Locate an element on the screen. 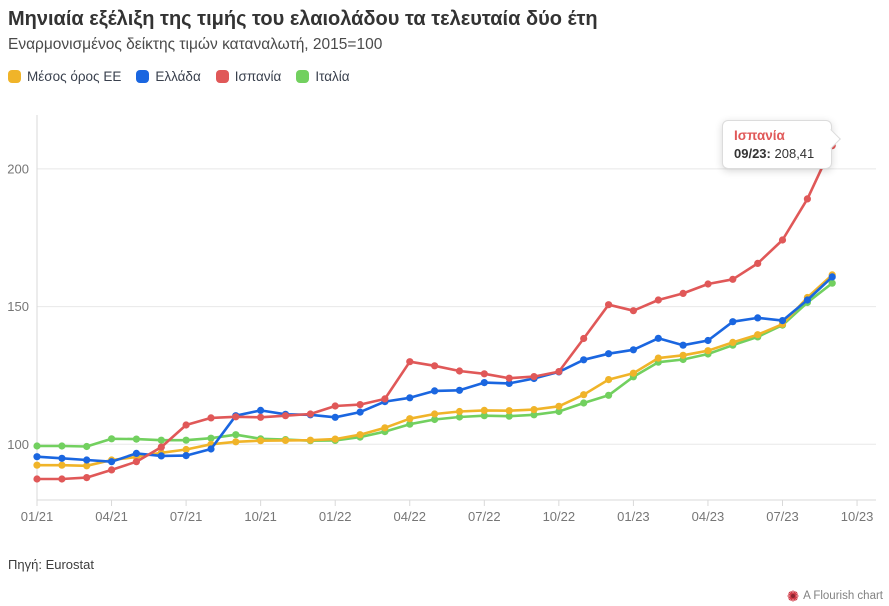 This screenshot has width=889, height=606. legend-item-eu_average: Μέσος όρος ΕΕ is located at coordinates (64, 76).